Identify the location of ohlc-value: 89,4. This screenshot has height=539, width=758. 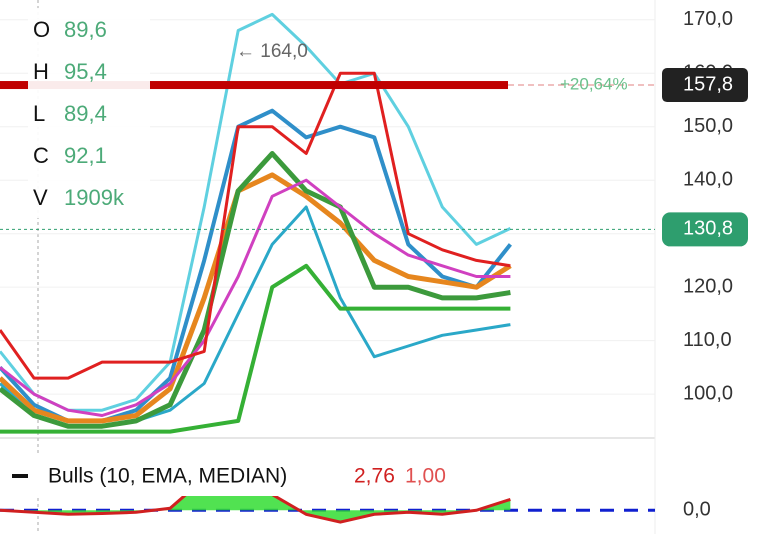
(85, 113).